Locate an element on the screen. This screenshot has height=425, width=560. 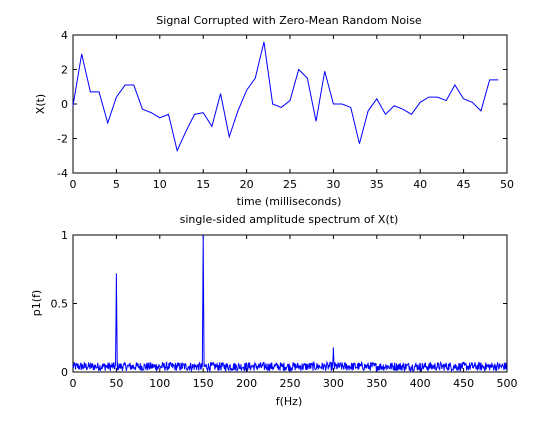
spectrum-plot-xtick-label: 0 is located at coordinates (73, 383).